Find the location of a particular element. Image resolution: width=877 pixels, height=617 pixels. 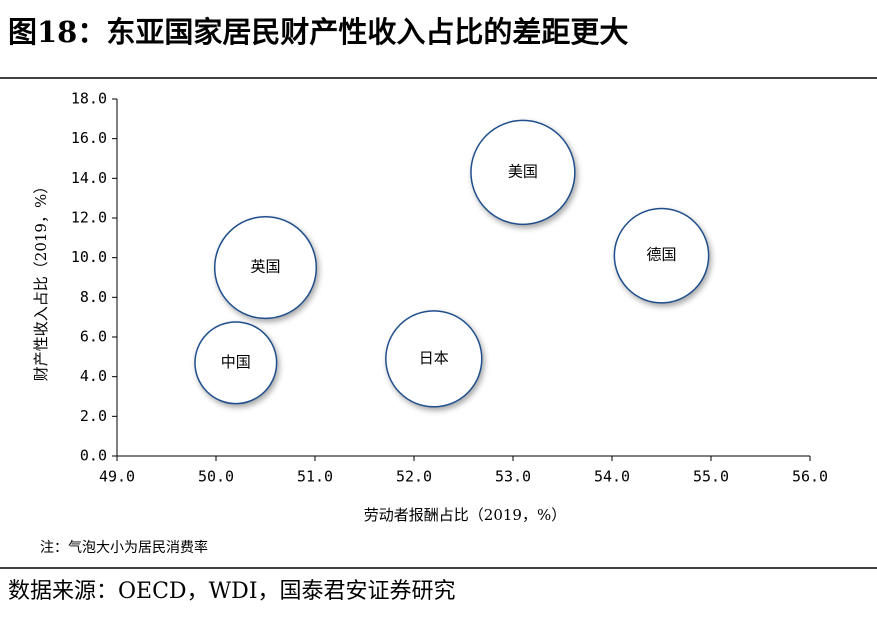

x-tick-label: 54.0 is located at coordinates (612, 477).